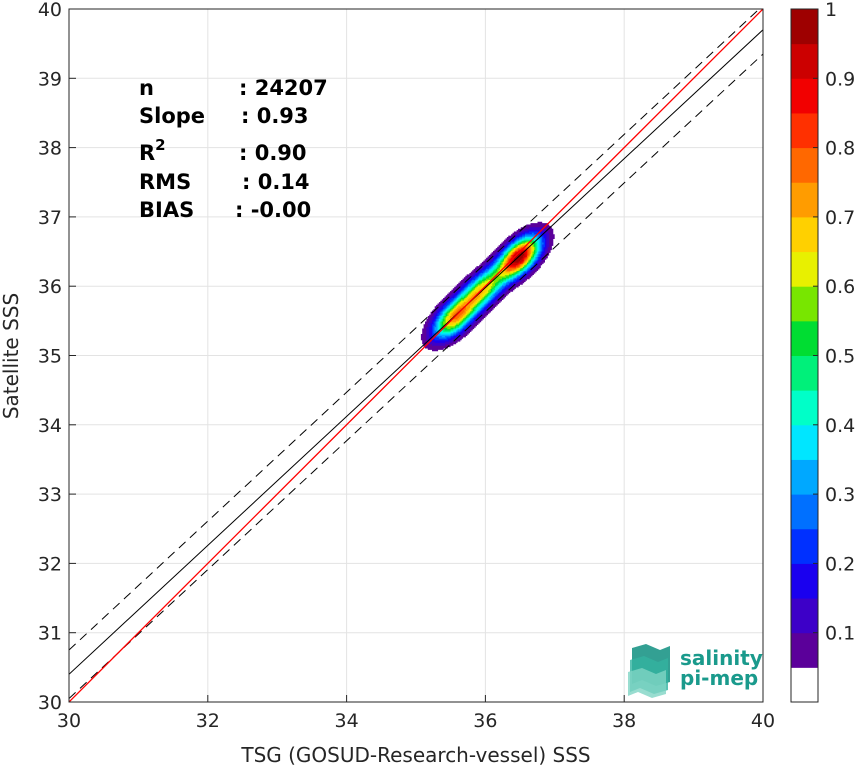 This screenshot has width=858, height=767. What do you see at coordinates (347, 721) in the screenshot?
I see `x-tick-label: 34` at bounding box center [347, 721].